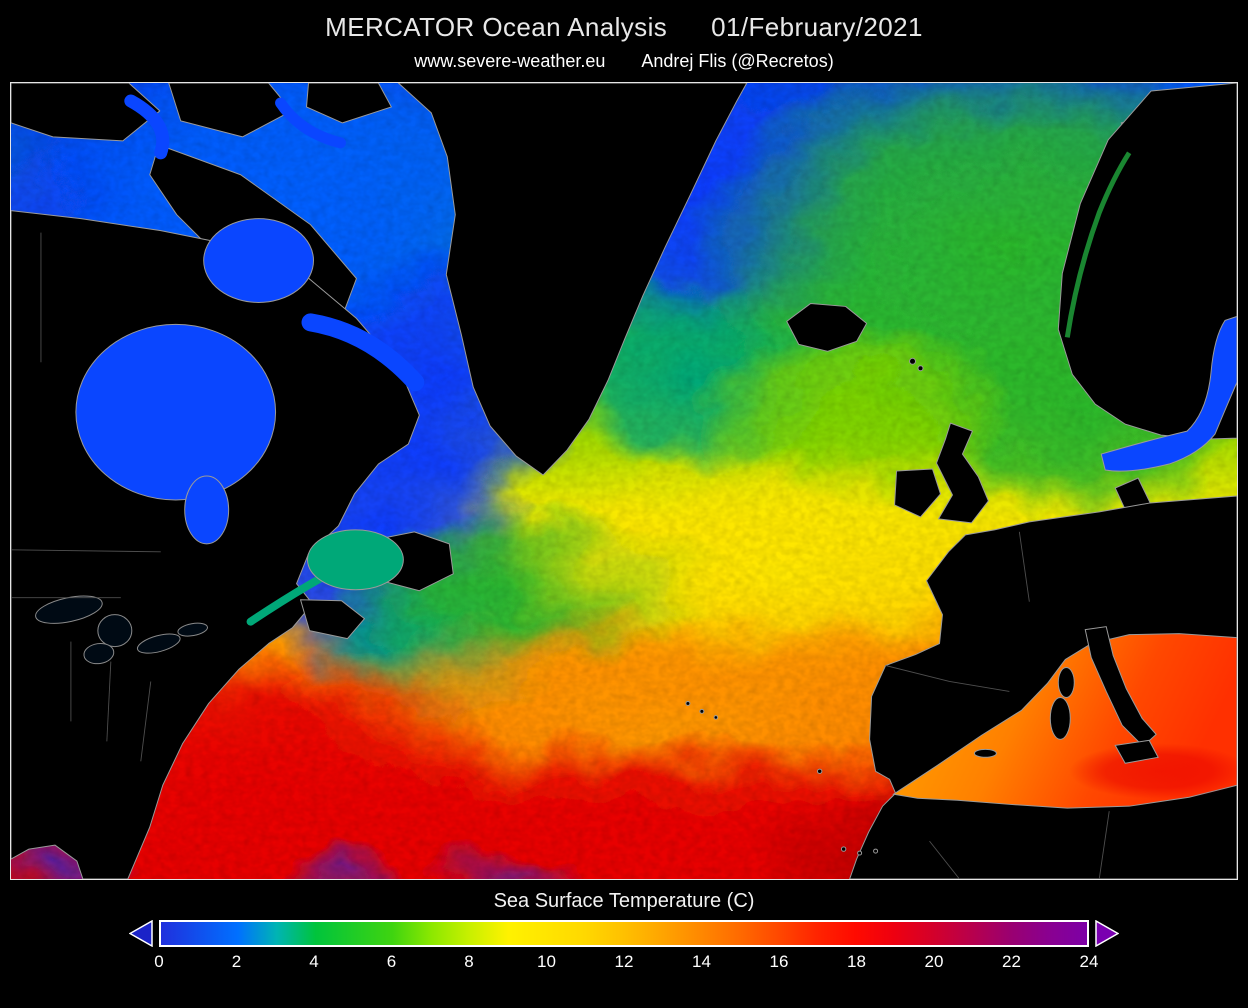 This screenshot has width=1248, height=1008. Describe the element at coordinates (779, 961) in the screenshot. I see `colorbar-tick-label: 16` at that location.